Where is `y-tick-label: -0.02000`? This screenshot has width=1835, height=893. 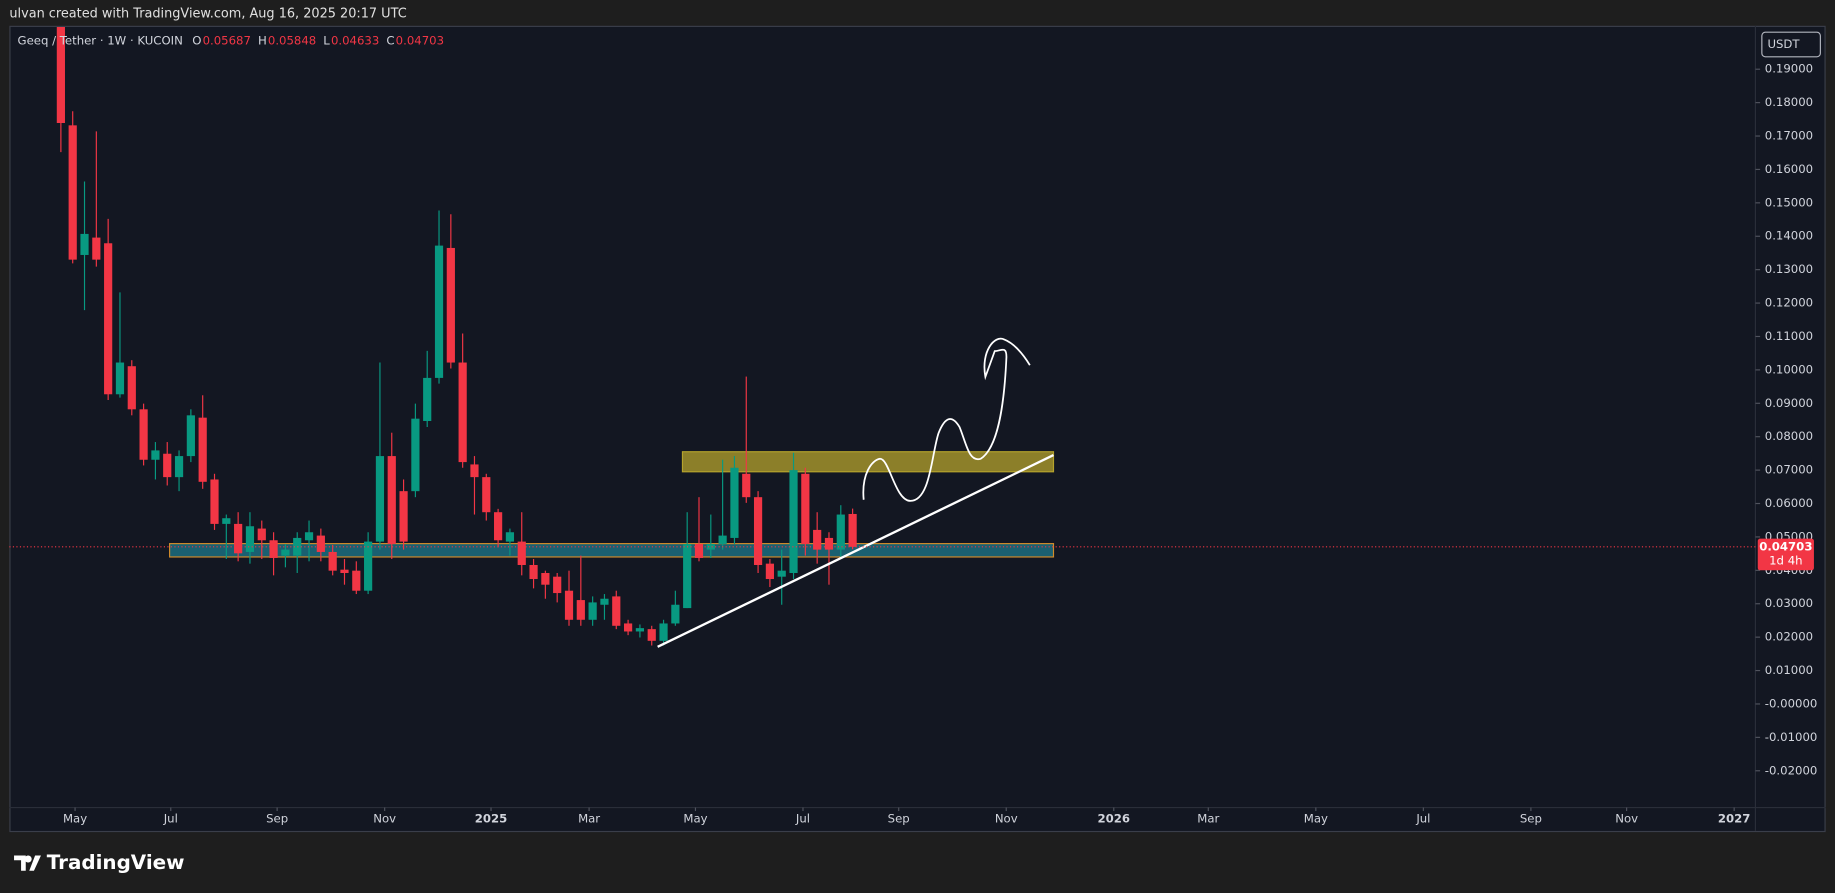 y-tick-label: -0.02000 is located at coordinates (1791, 770).